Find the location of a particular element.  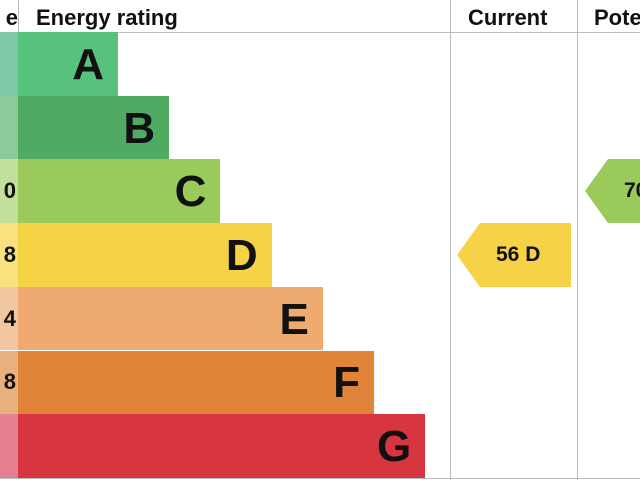

band-bar-a: A is located at coordinates (68, 64).